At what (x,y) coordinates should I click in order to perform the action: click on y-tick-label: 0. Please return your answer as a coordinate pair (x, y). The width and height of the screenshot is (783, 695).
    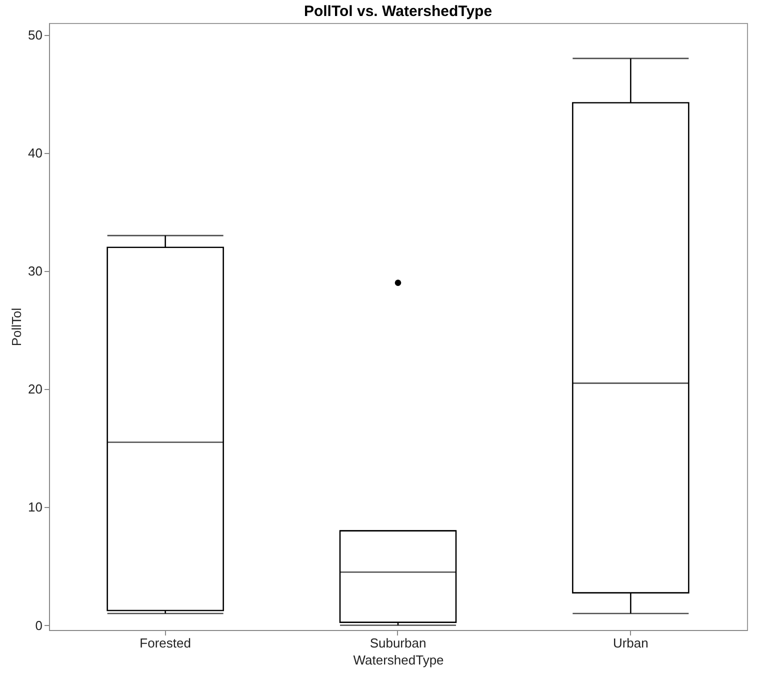
    Looking at the image, I should click on (38, 625).